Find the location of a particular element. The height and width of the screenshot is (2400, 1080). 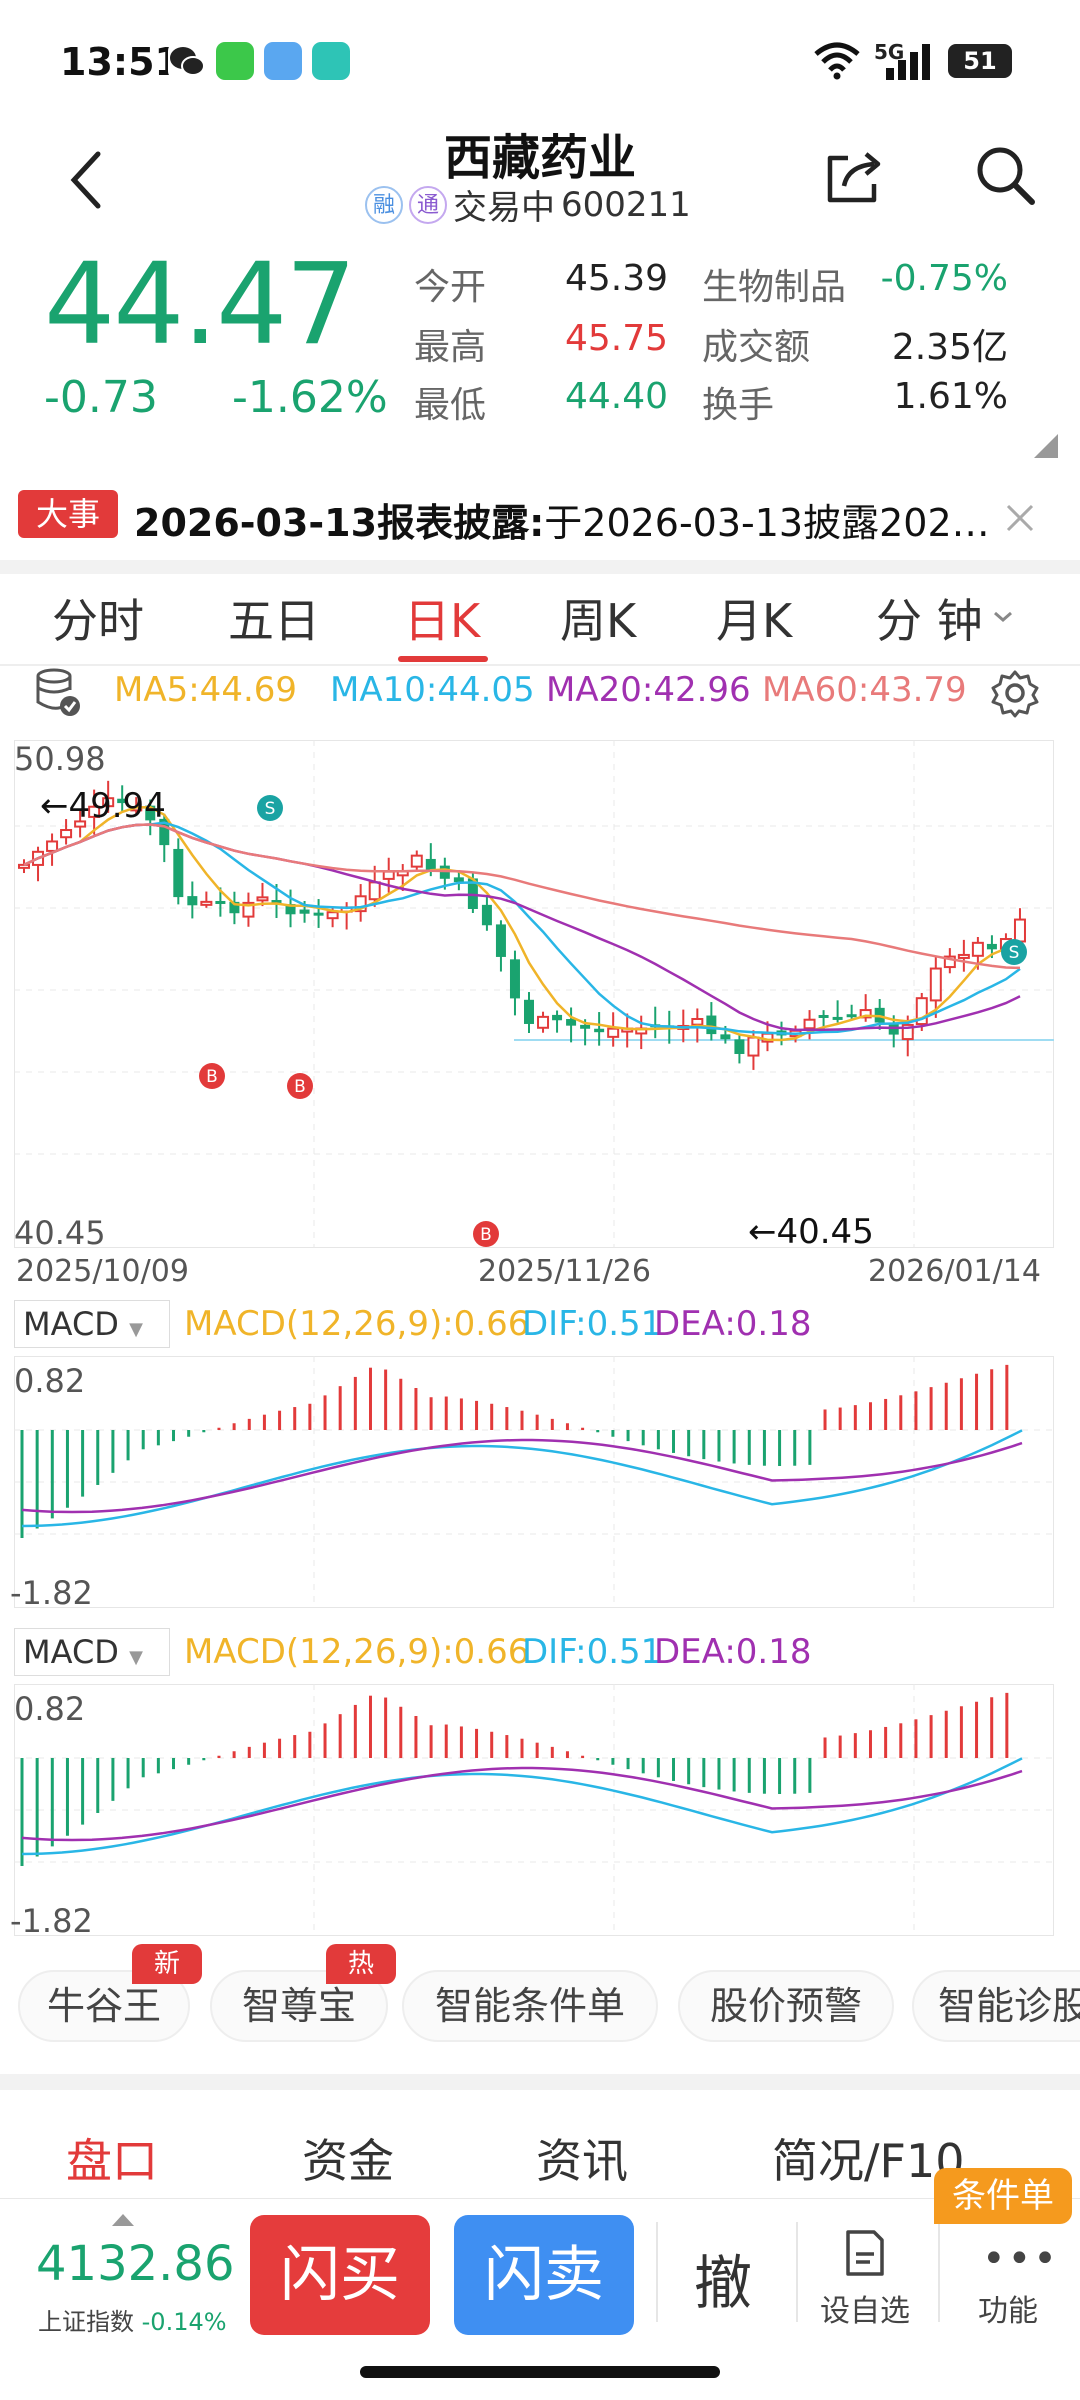

date-label: 2026/01/14 is located at coordinates (954, 1271).